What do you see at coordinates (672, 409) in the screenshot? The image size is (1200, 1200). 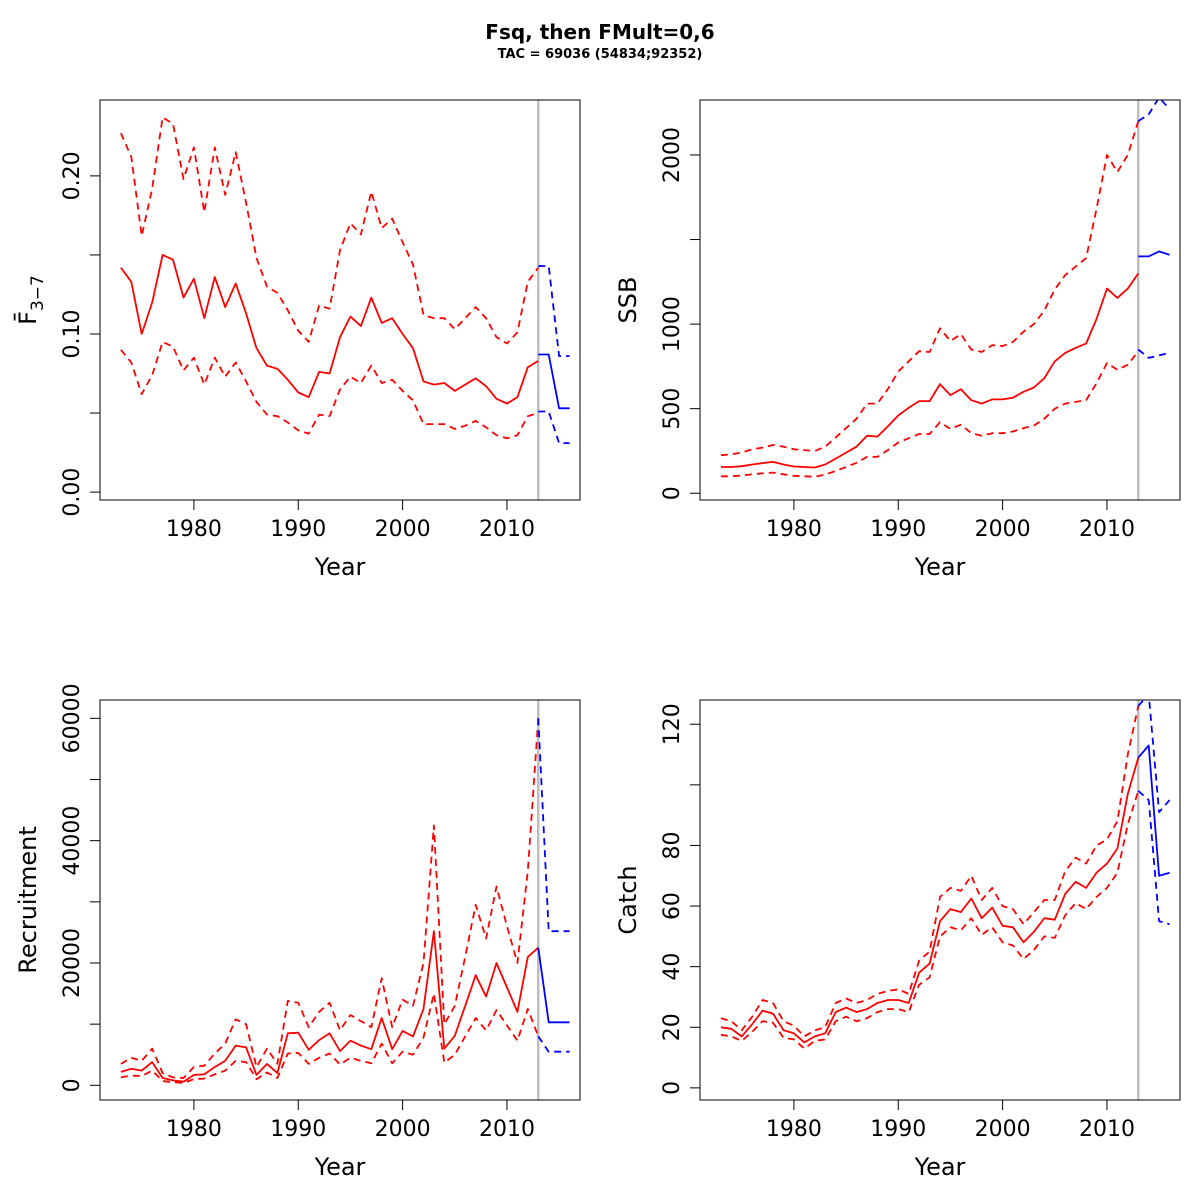 I see `ssb-y-tick-label: 500` at bounding box center [672, 409].